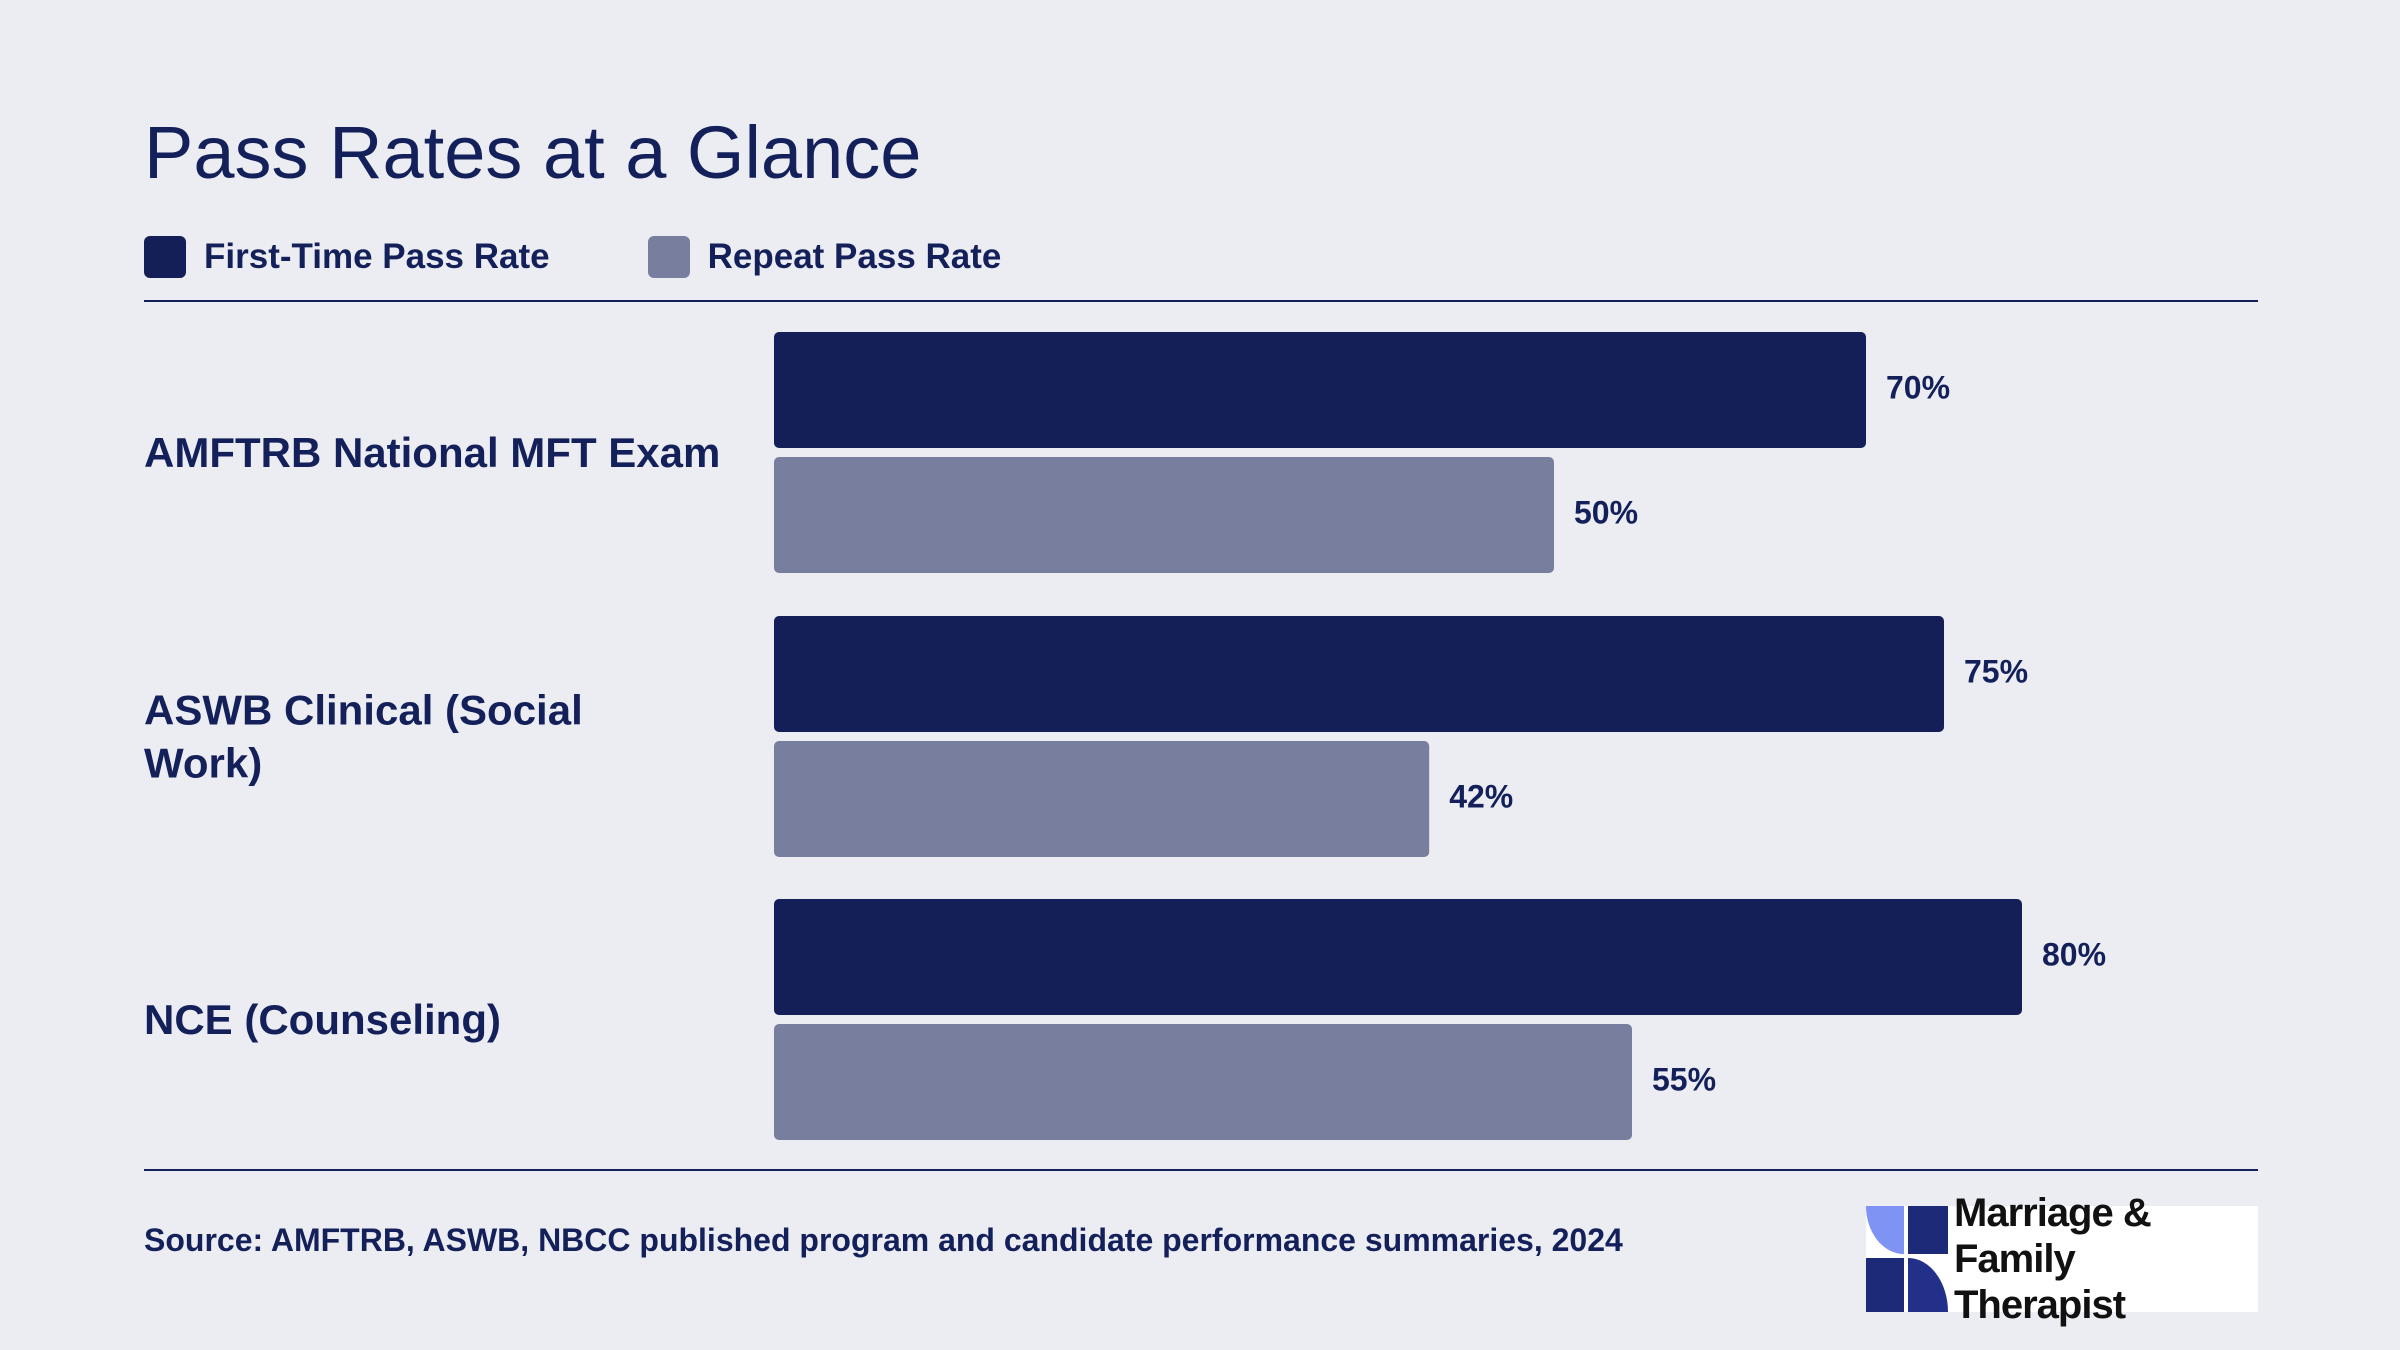  Describe the element at coordinates (668, 257) in the screenshot. I see `legend-swatch-repeat` at that location.